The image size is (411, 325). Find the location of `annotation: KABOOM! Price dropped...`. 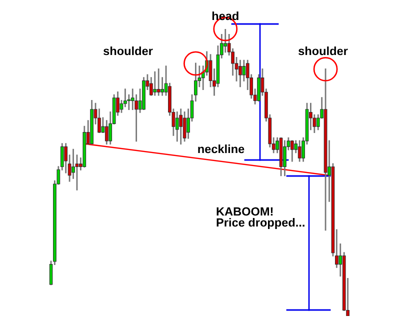

annotation: KABOOM! Price dropped... is located at coordinates (260, 218).